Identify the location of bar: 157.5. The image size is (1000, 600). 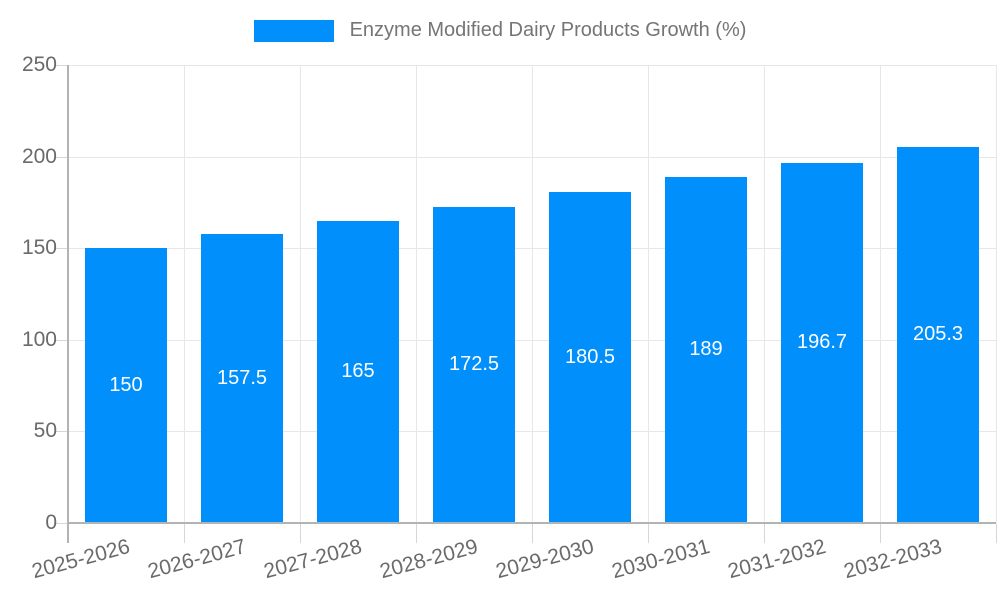
(242, 378).